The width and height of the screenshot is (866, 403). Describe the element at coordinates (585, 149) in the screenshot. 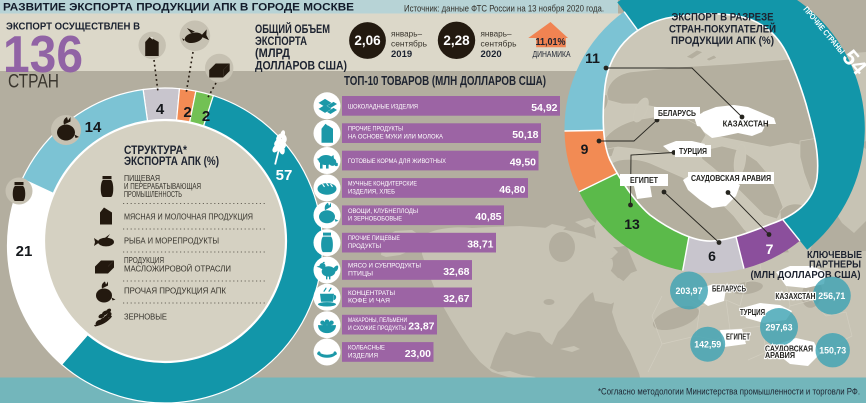

I see `svg-text: 9` at that location.